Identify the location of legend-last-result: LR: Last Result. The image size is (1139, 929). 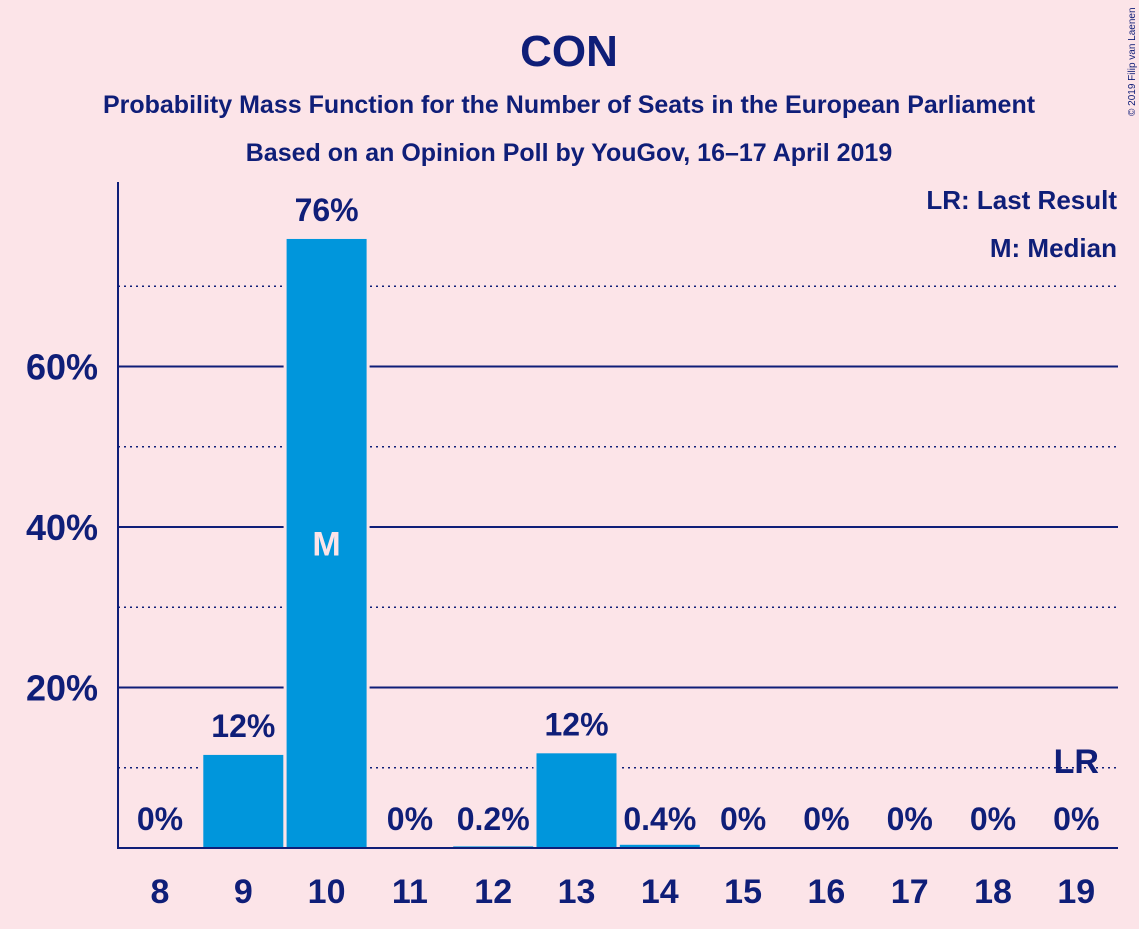
(1021, 200).